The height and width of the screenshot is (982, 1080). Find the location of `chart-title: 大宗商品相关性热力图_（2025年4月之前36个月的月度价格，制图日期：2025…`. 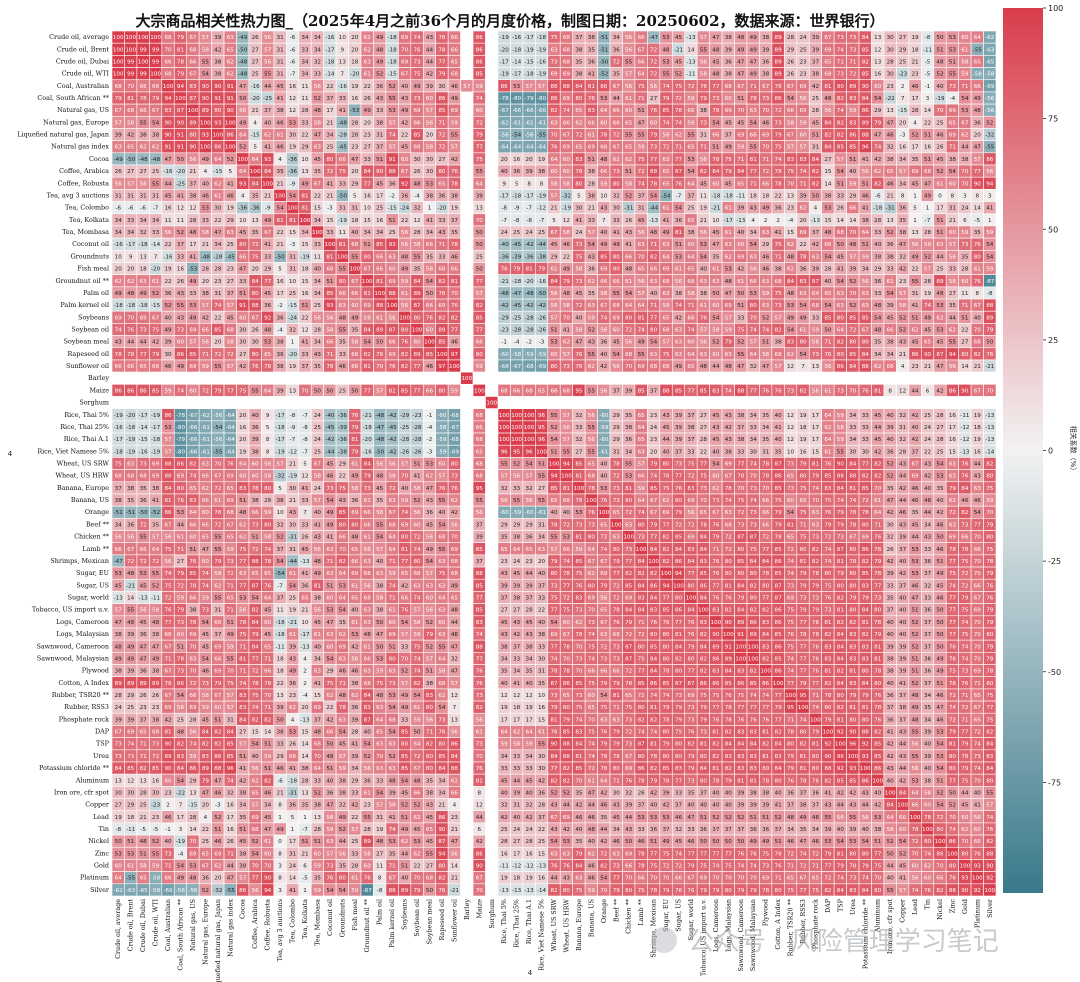

chart-title: 大宗商品相关性热力图_（2025年4月之前36个月的月度价格，制图日期：2025… is located at coordinates (509, 21).